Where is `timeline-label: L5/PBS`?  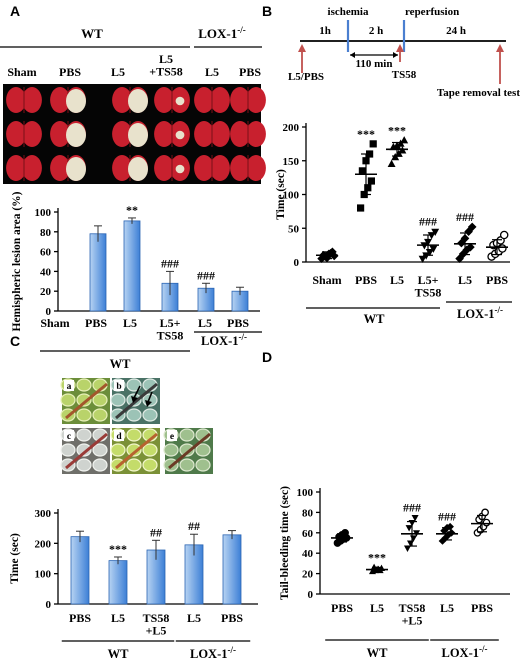 timeline-label: L5/PBS is located at coordinates (306, 77).